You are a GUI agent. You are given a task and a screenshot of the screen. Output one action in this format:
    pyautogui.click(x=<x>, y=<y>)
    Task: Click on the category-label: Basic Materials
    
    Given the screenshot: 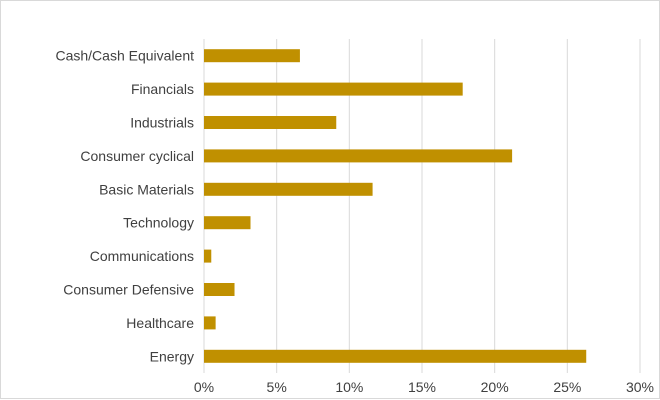 What is the action you would take?
    pyautogui.click(x=146, y=189)
    